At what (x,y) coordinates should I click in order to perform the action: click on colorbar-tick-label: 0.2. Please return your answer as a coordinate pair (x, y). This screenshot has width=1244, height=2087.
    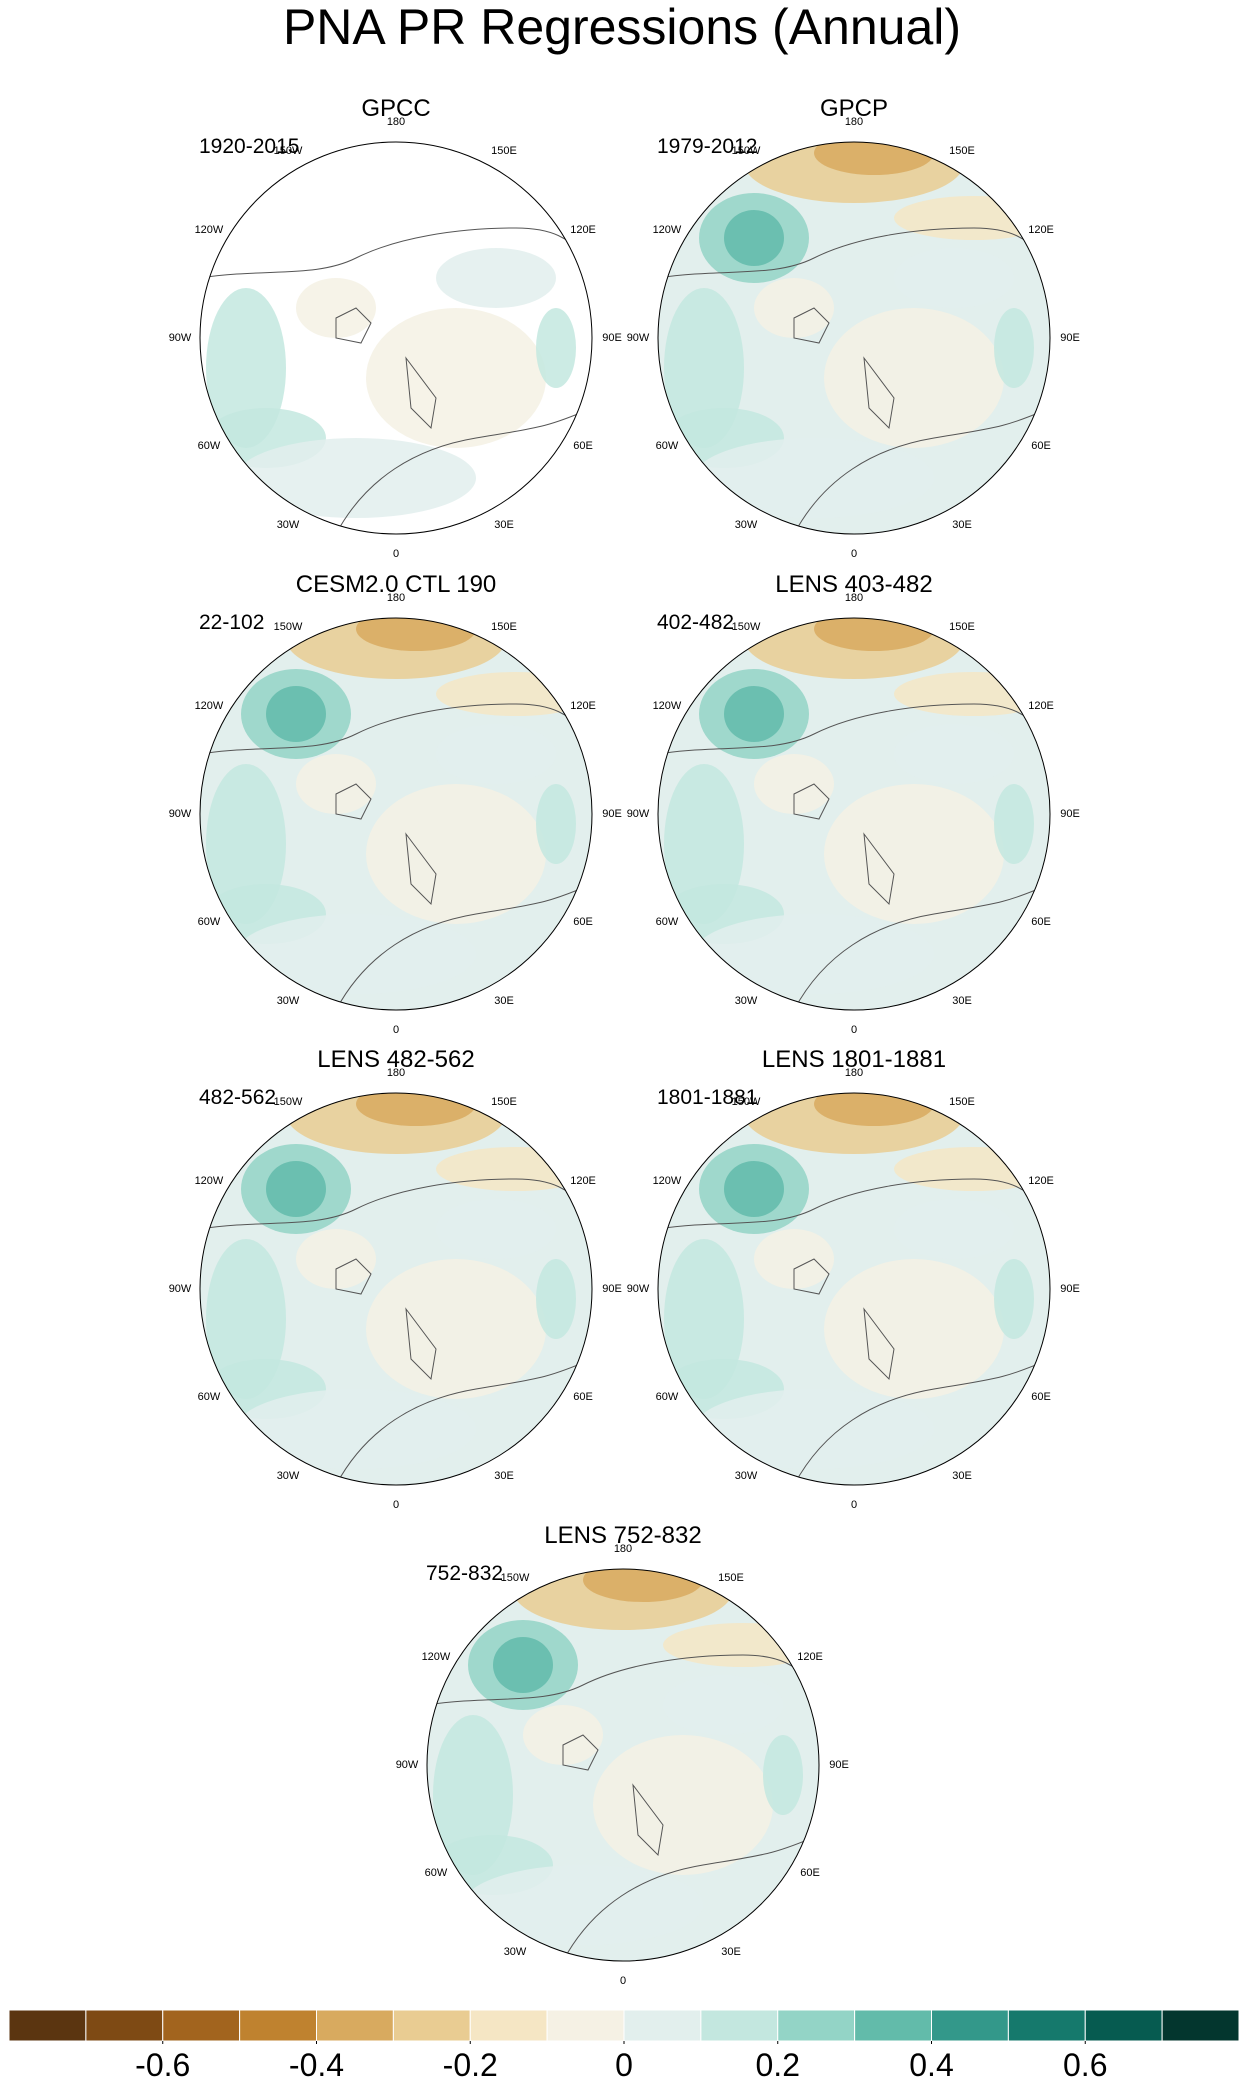
    Looking at the image, I should click on (778, 2064).